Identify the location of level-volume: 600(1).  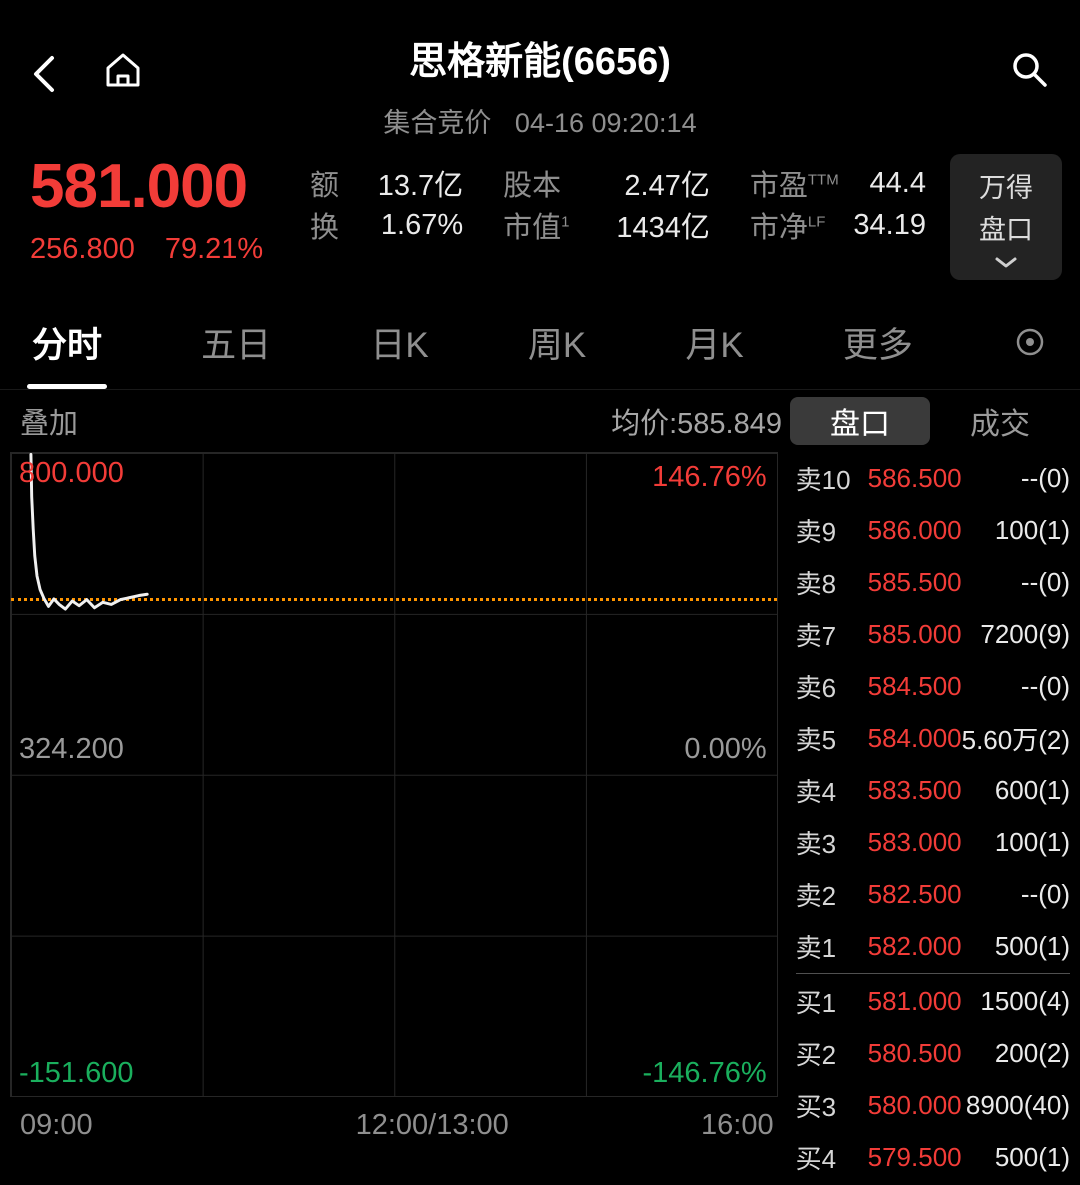
(1032, 789).